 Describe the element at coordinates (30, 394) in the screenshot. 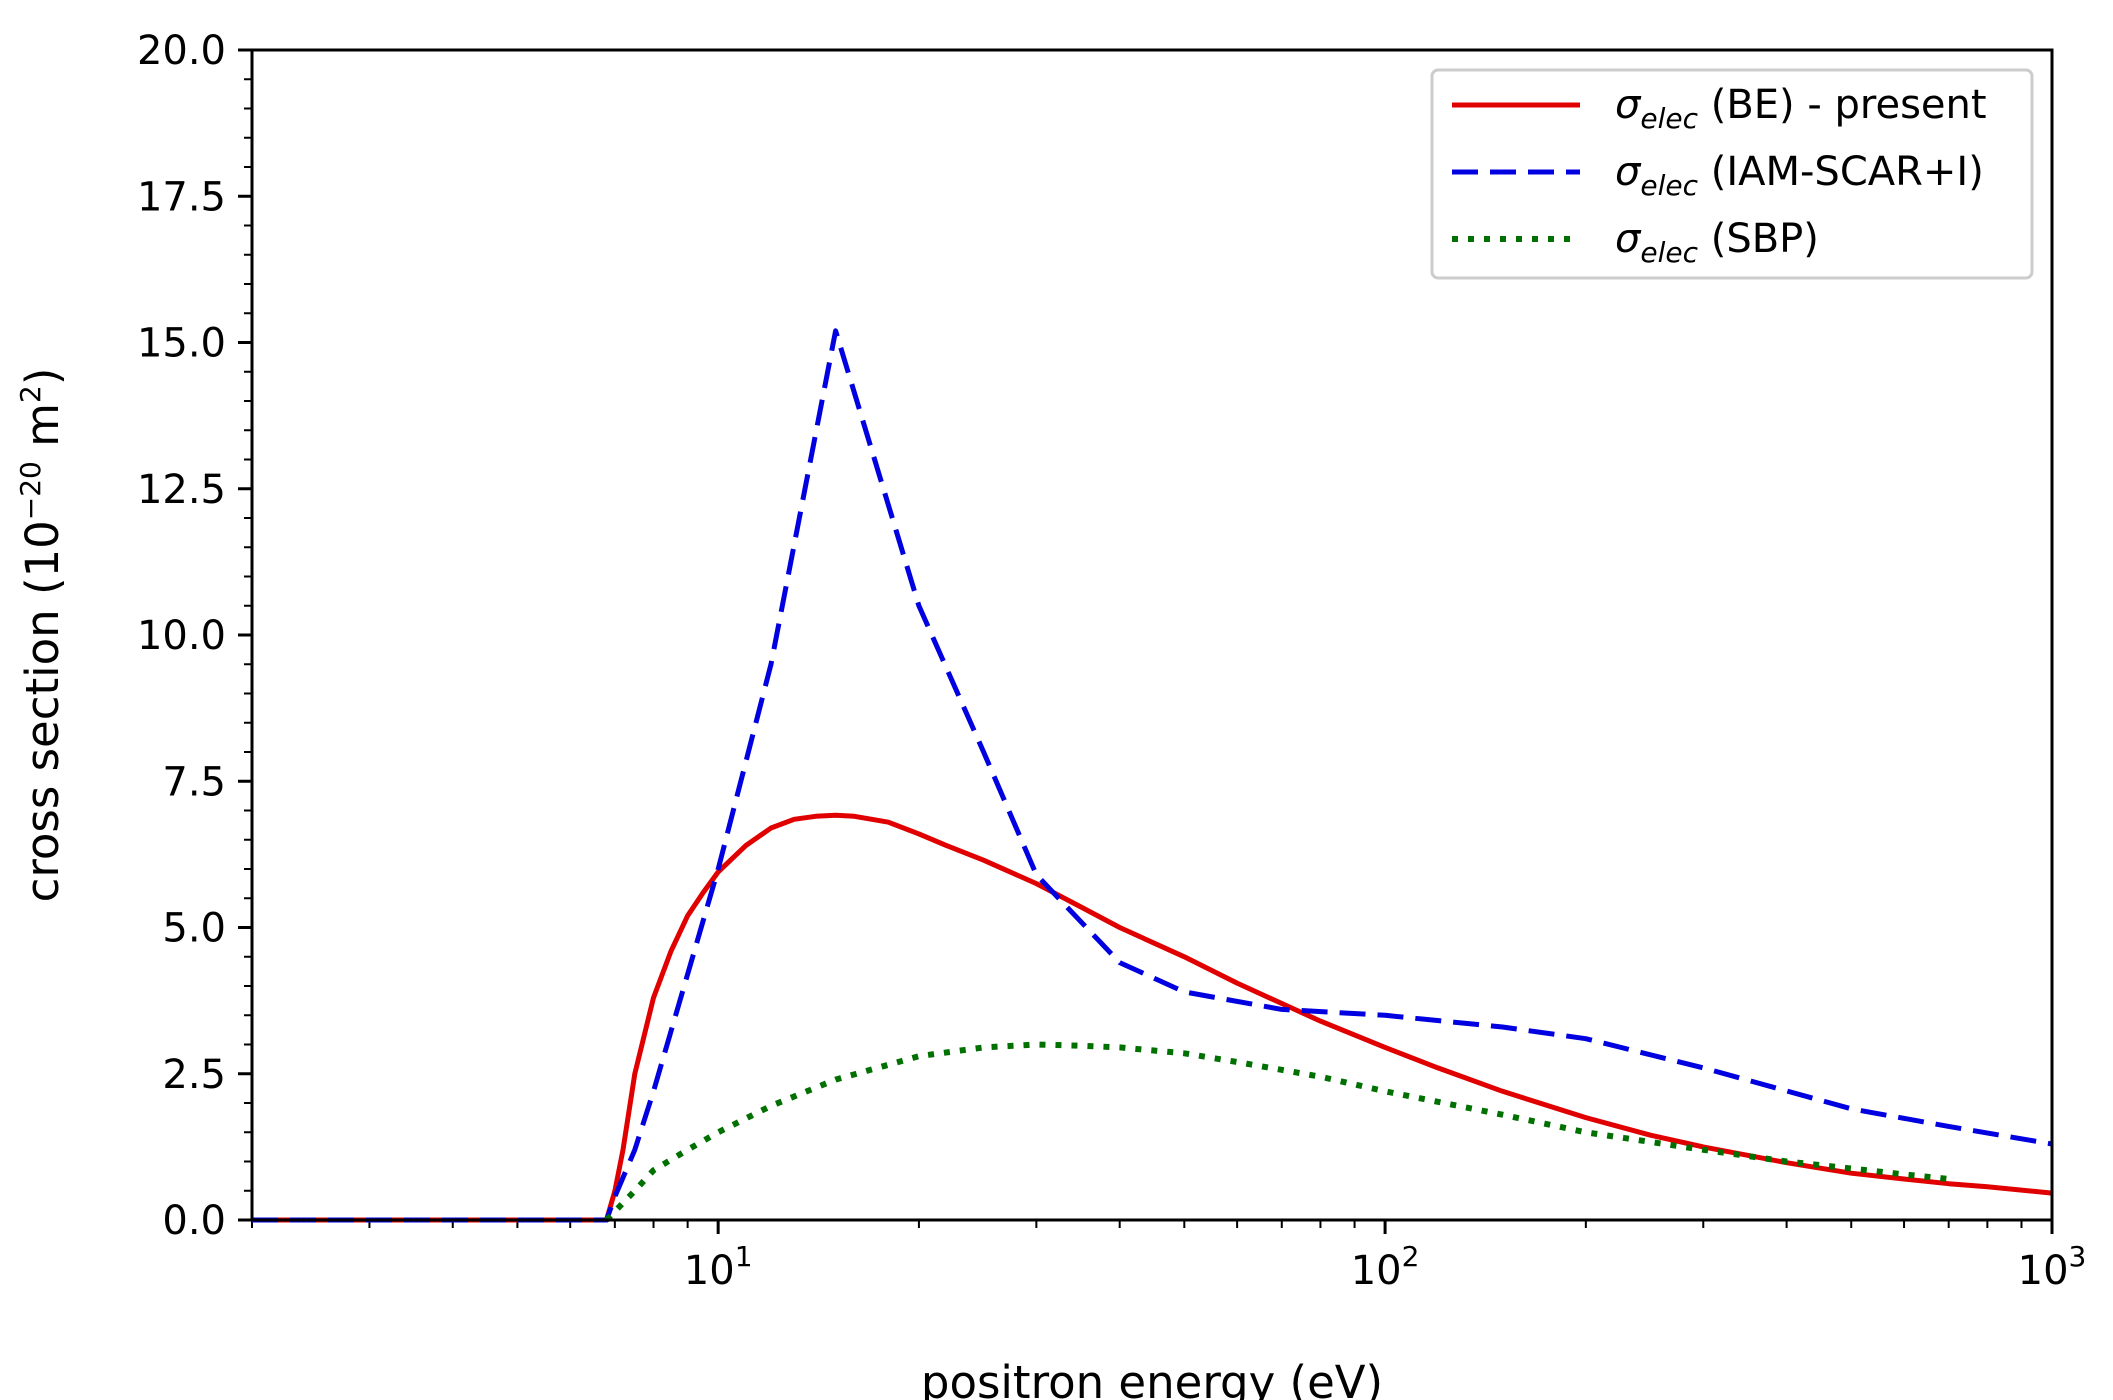

I see `y-axis-label-unit-exponent: 2` at that location.